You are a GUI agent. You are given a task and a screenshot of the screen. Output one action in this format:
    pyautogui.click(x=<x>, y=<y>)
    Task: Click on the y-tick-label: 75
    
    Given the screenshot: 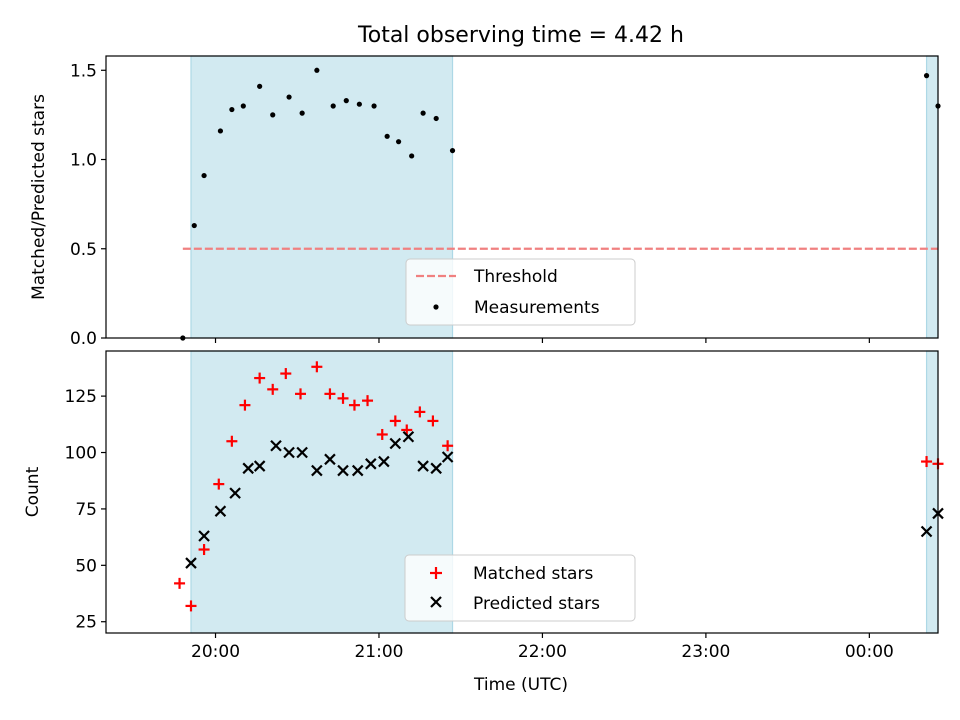 What is the action you would take?
    pyautogui.click(x=86, y=510)
    